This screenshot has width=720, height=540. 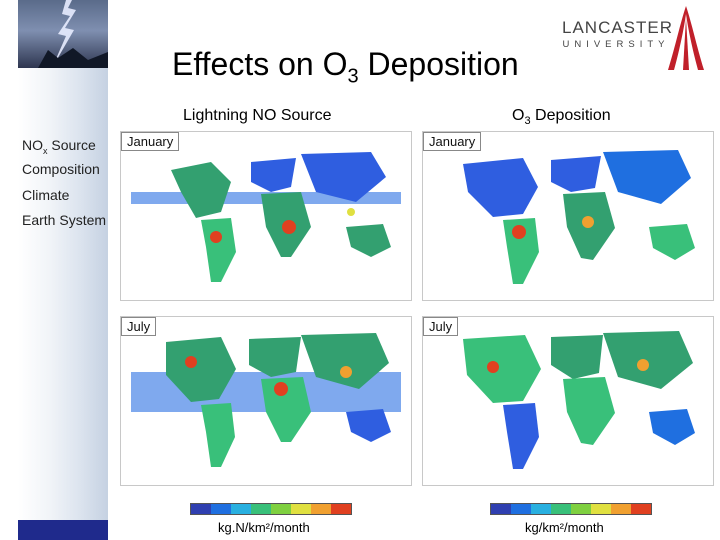 What do you see at coordinates (266, 401) in the screenshot?
I see `map-panel-lightning-july: July` at bounding box center [266, 401].